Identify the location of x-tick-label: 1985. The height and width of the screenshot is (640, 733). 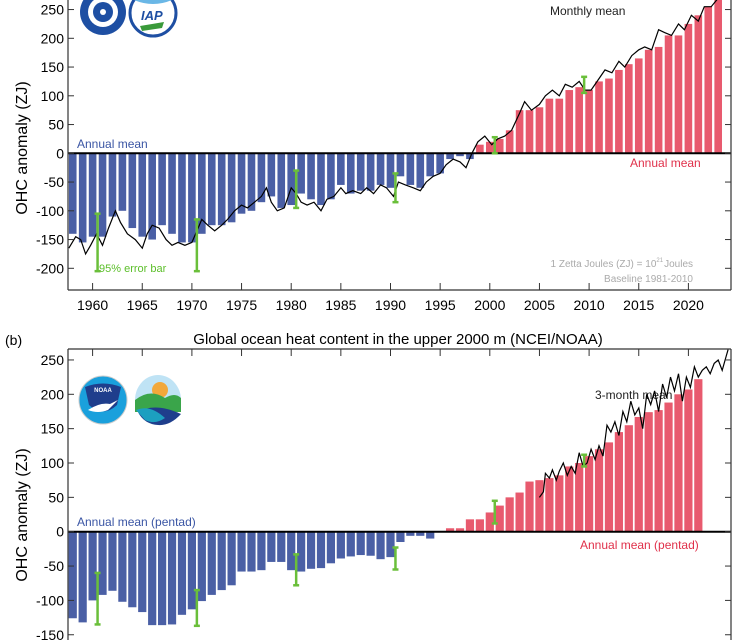
(340, 305).